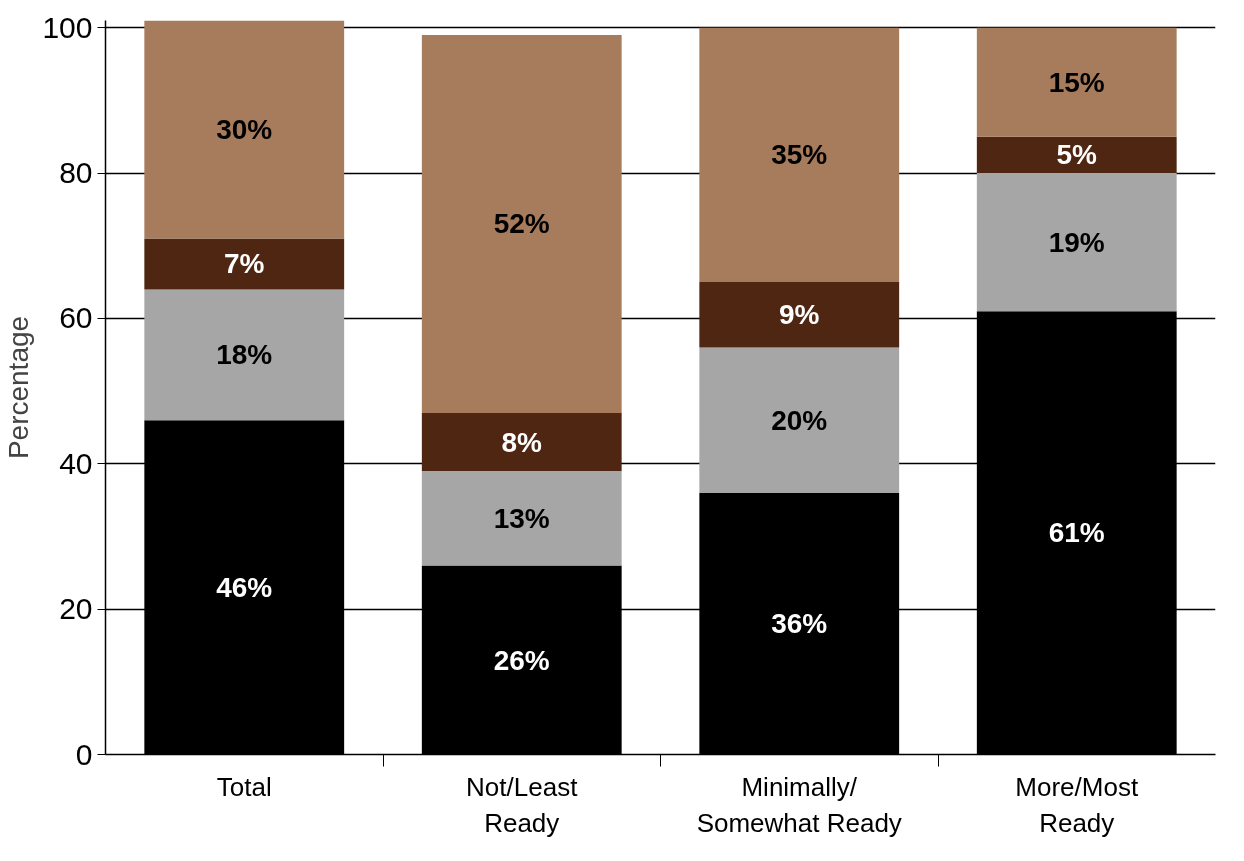  I want to click on data-label: 13%, so click(521, 518).